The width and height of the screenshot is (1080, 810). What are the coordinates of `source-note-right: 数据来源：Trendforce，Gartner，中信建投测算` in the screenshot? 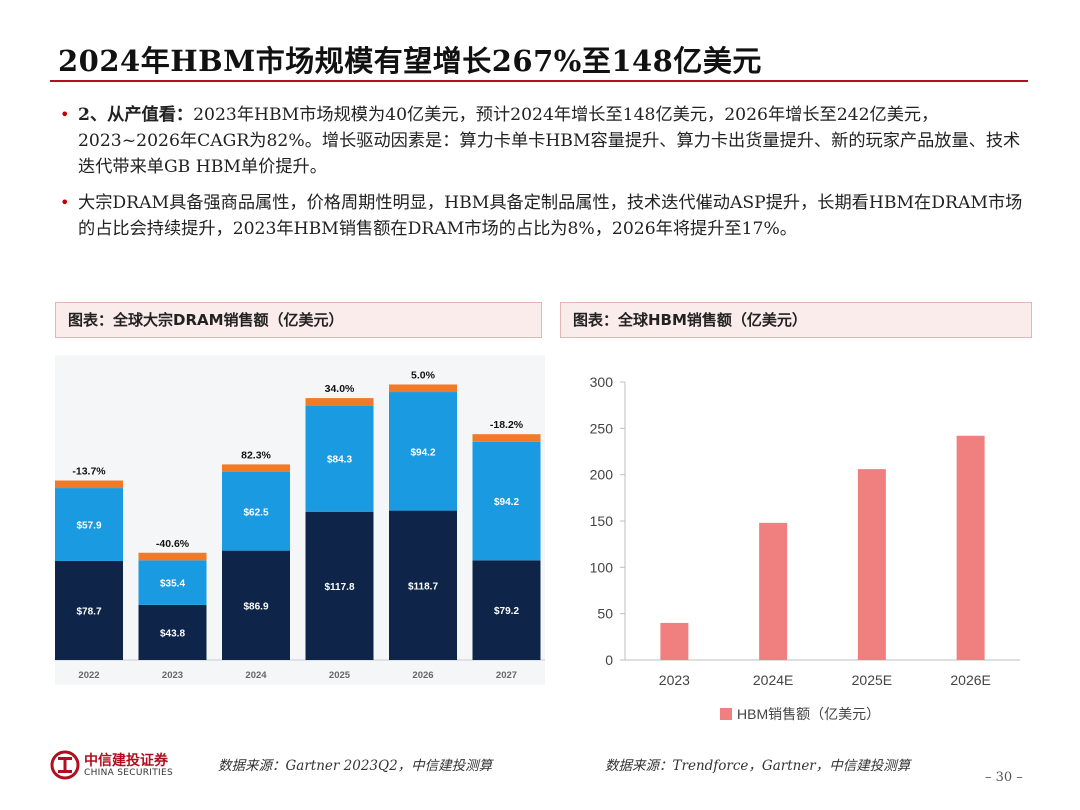 It's located at (758, 766).